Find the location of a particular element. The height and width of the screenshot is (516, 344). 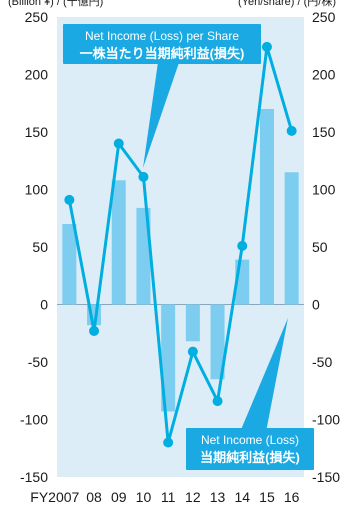

x-tick-9: 16 is located at coordinates (292, 497).